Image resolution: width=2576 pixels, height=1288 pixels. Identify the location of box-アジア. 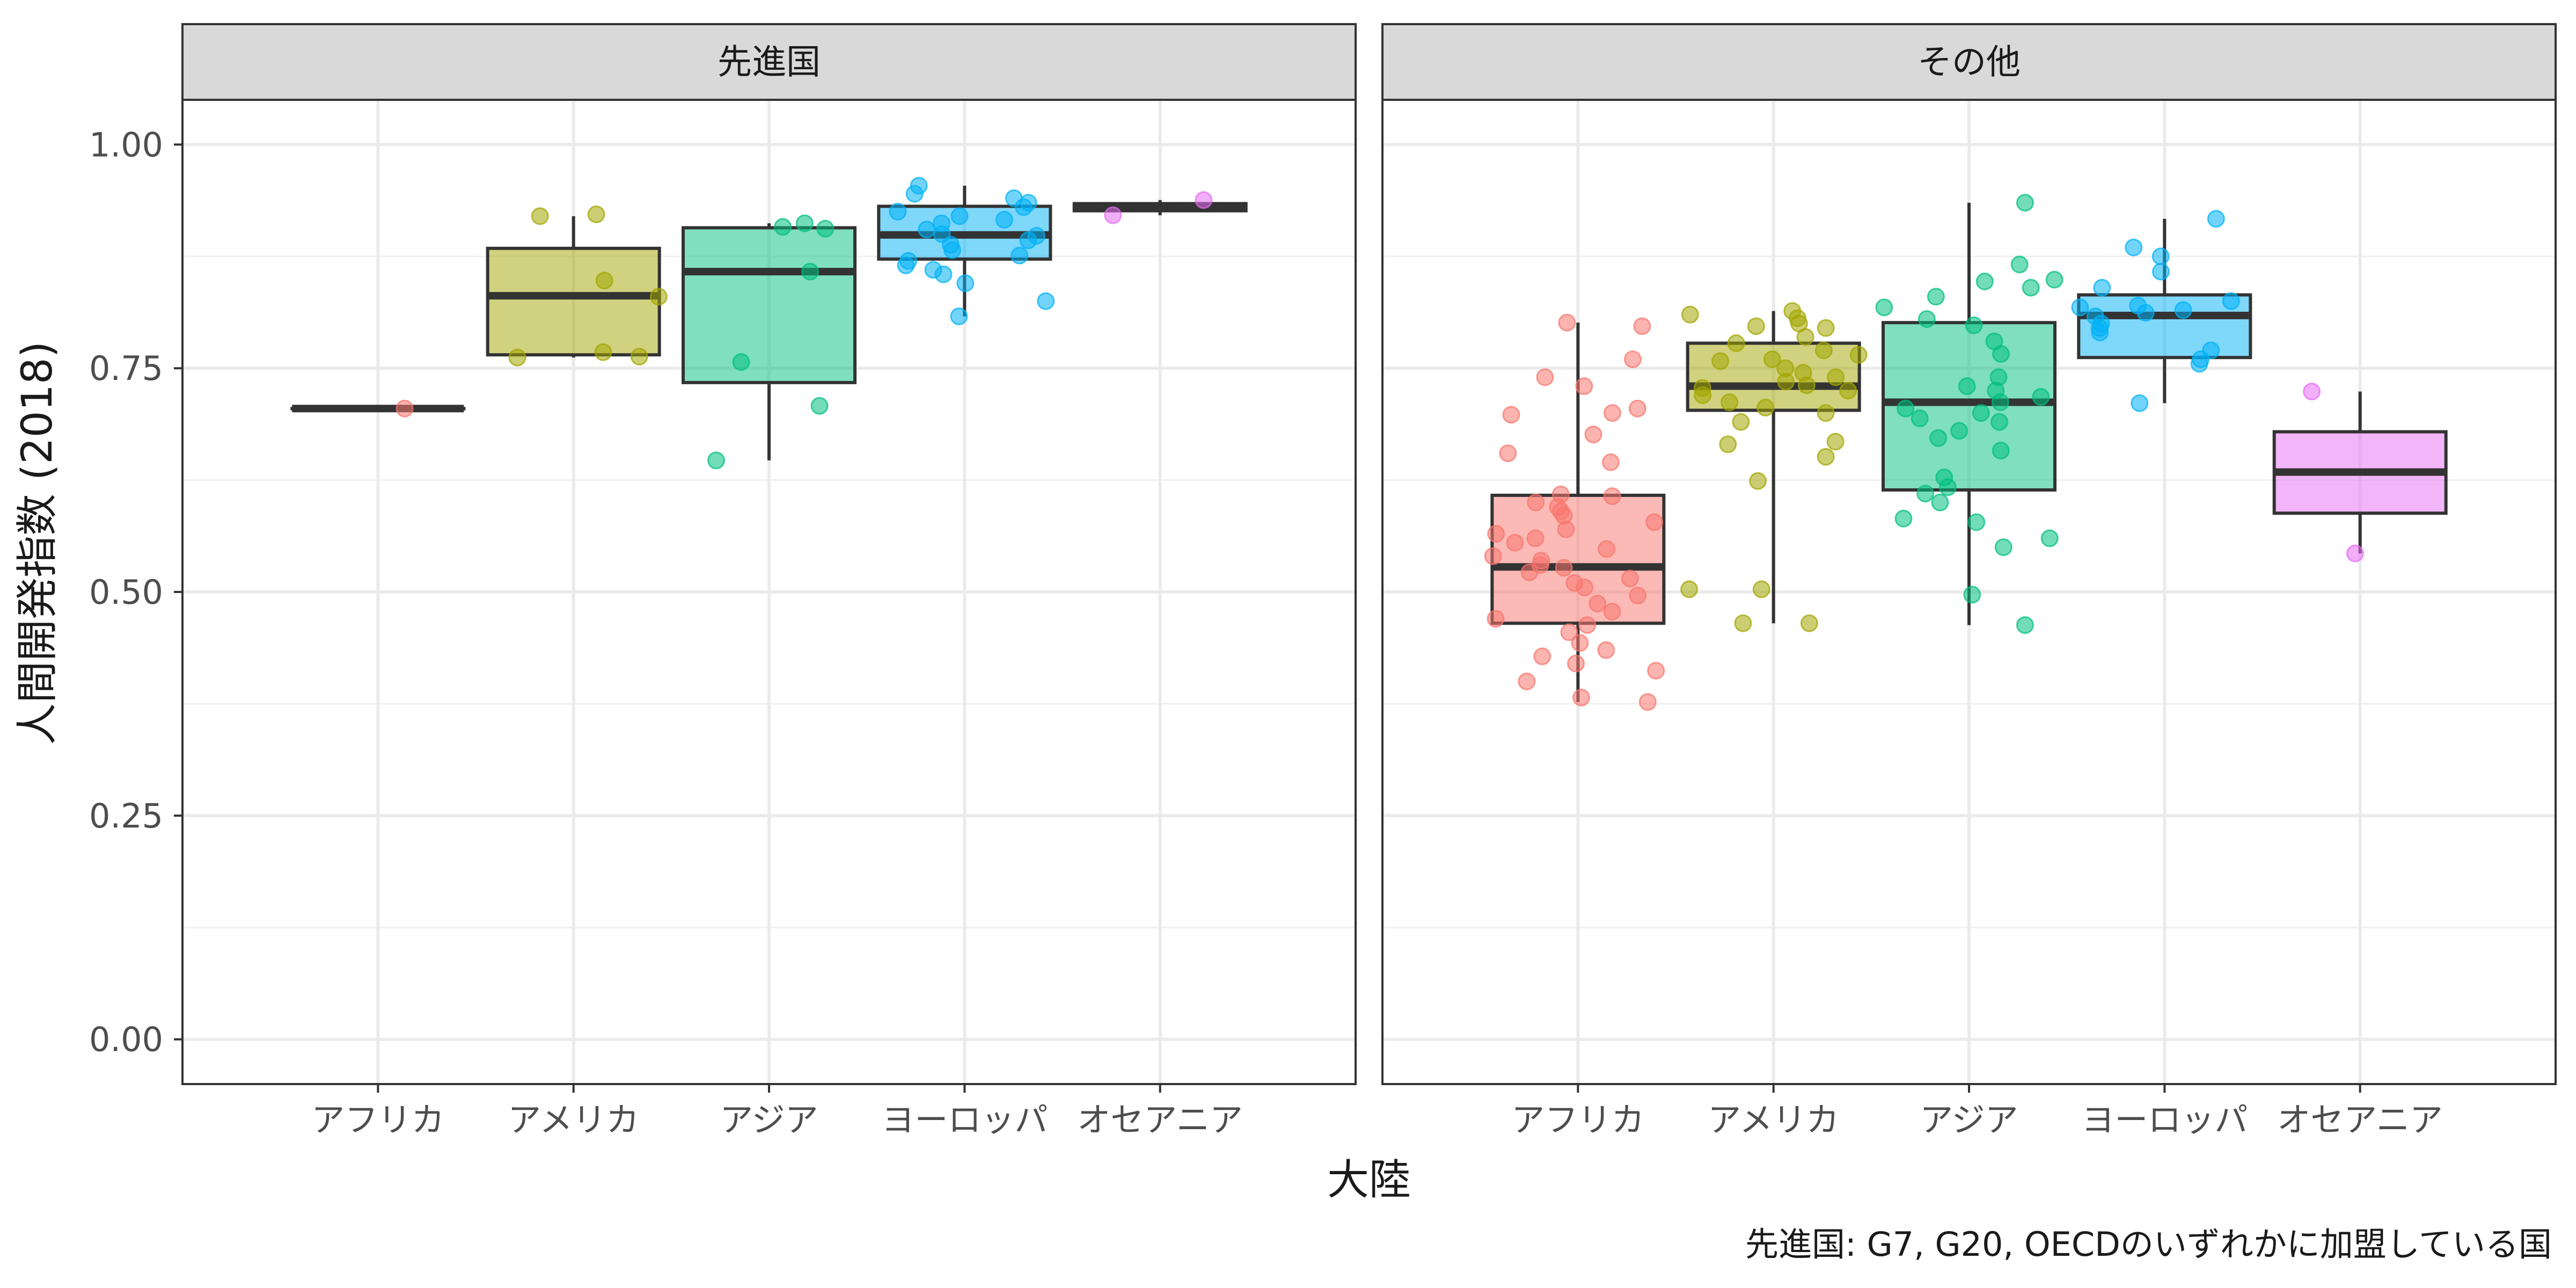
(769, 305).